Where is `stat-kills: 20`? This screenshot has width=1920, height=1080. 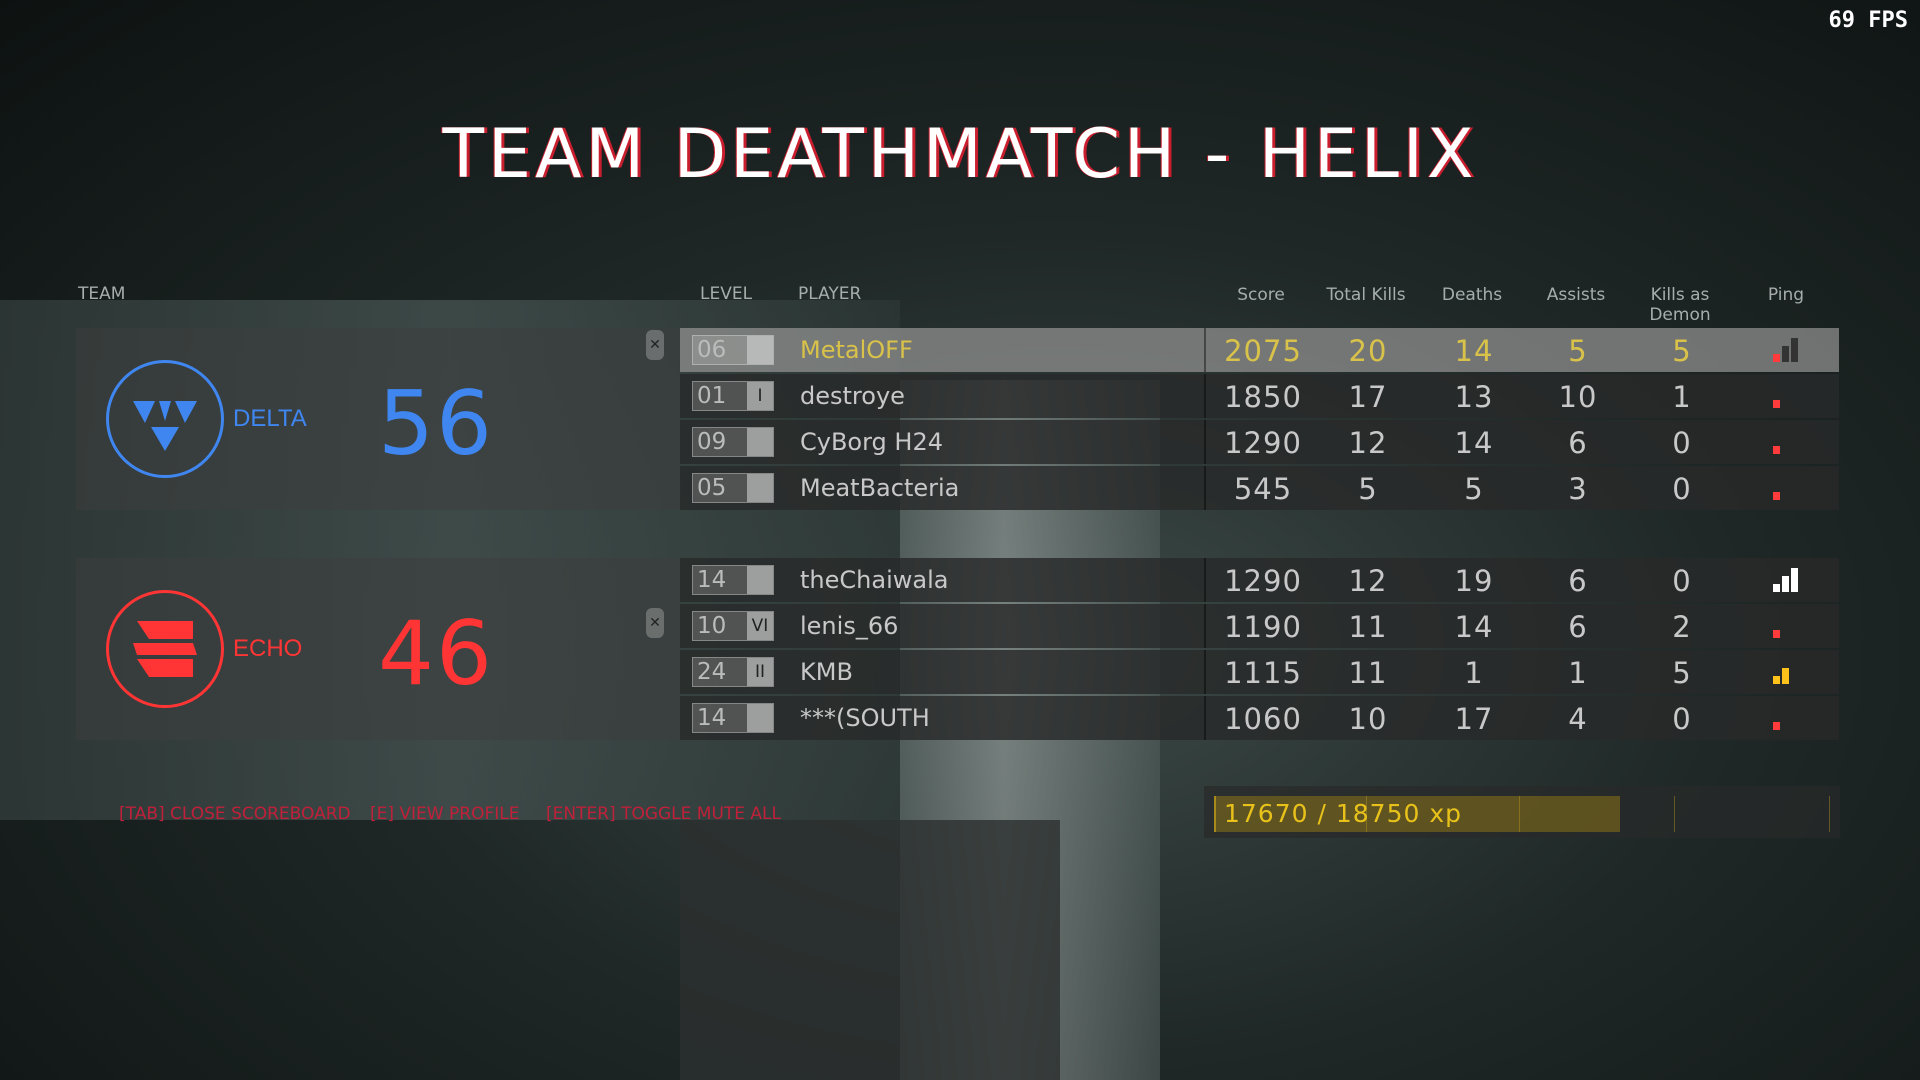 stat-kills: 20 is located at coordinates (1368, 351).